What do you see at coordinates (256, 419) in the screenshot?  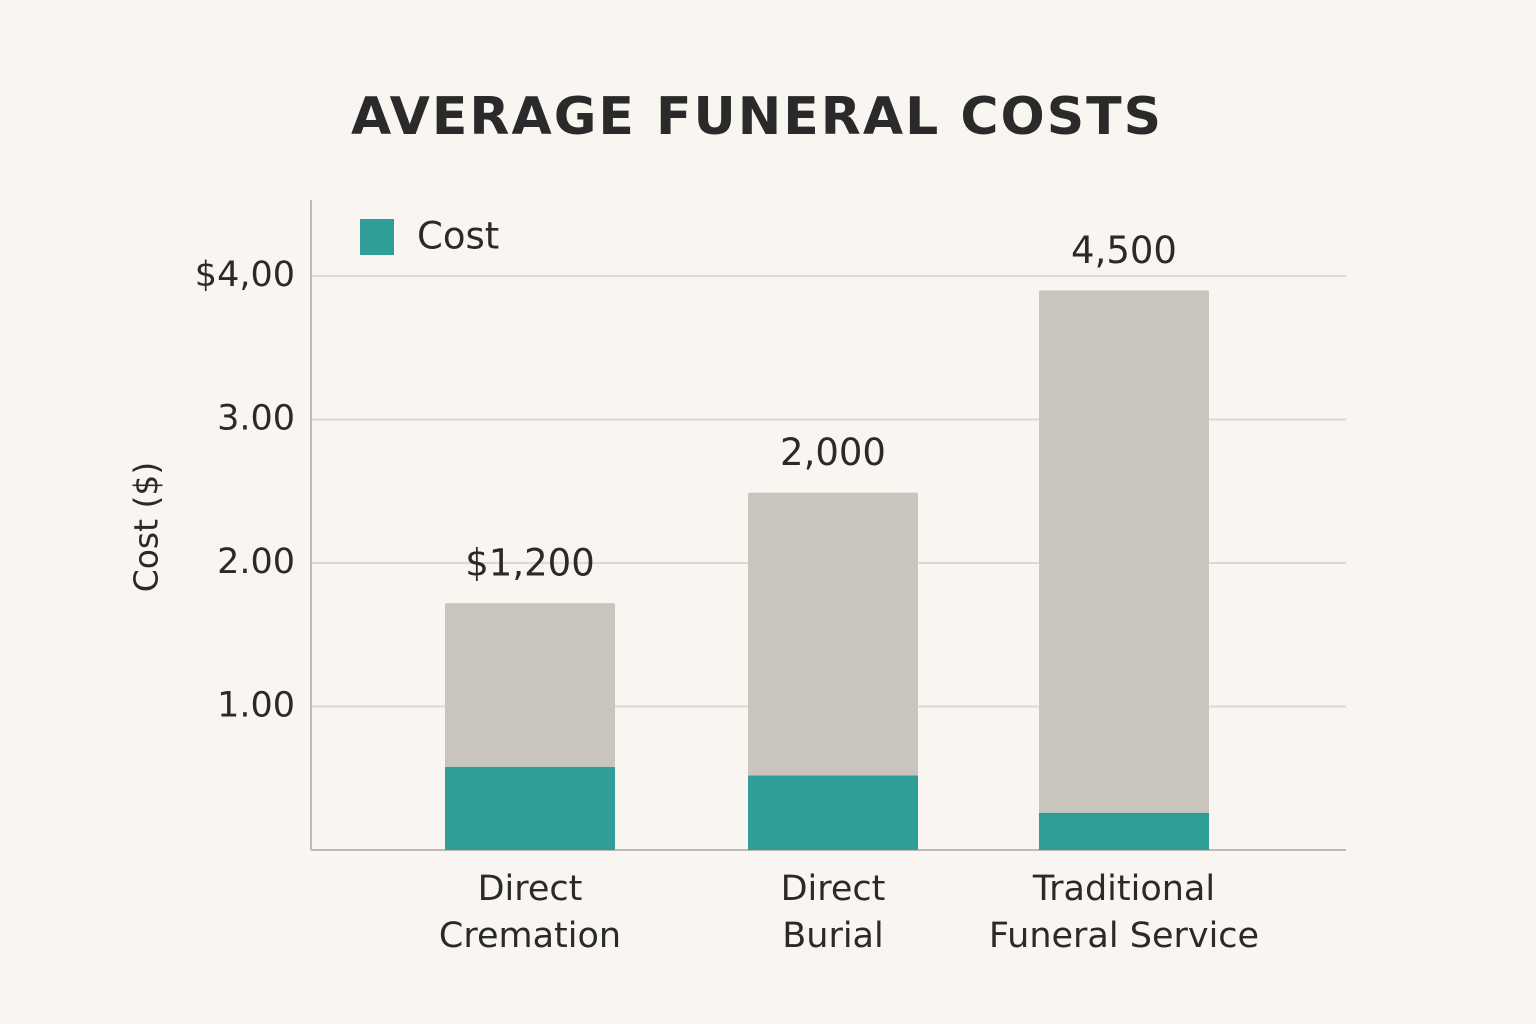 I see `y-tick-label: 3.00` at bounding box center [256, 419].